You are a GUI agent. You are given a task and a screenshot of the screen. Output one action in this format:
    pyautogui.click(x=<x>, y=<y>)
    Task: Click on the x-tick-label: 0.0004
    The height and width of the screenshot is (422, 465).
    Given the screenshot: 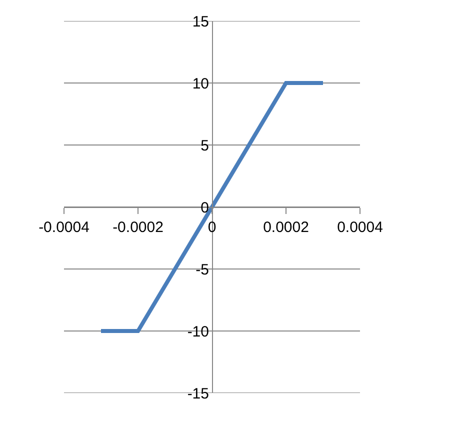 What is the action you would take?
    pyautogui.click(x=360, y=227)
    